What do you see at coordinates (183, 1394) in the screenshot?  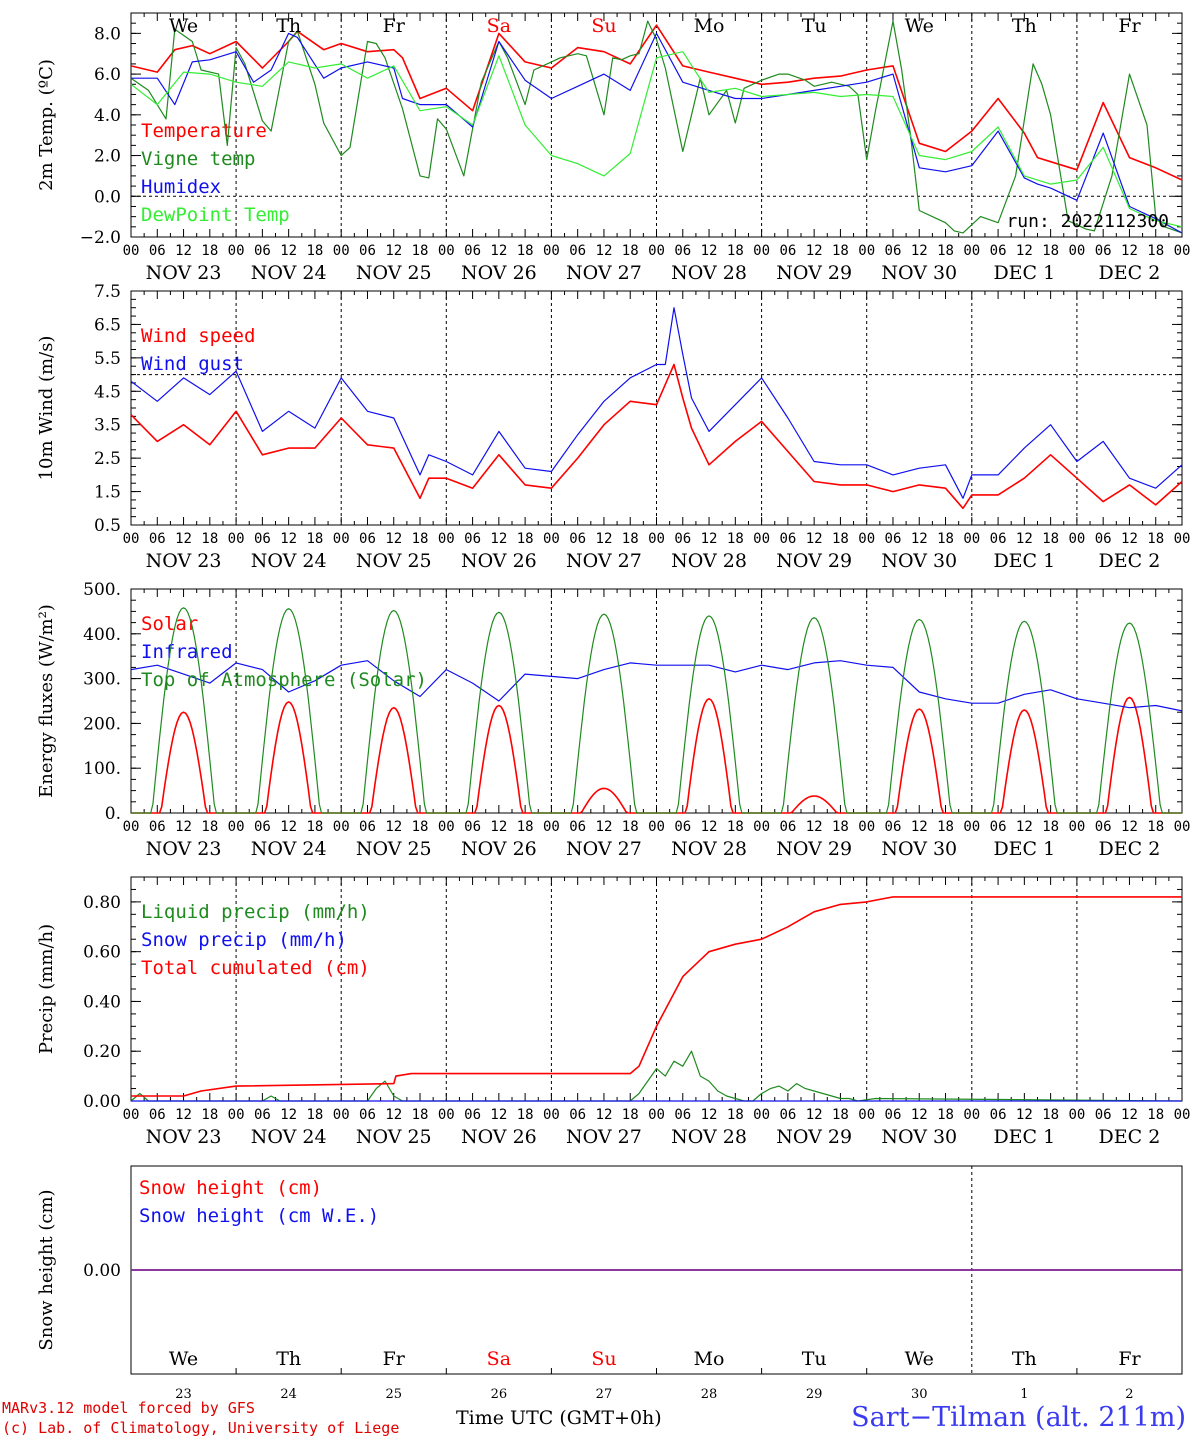 I see `day-number-label: 23` at bounding box center [183, 1394].